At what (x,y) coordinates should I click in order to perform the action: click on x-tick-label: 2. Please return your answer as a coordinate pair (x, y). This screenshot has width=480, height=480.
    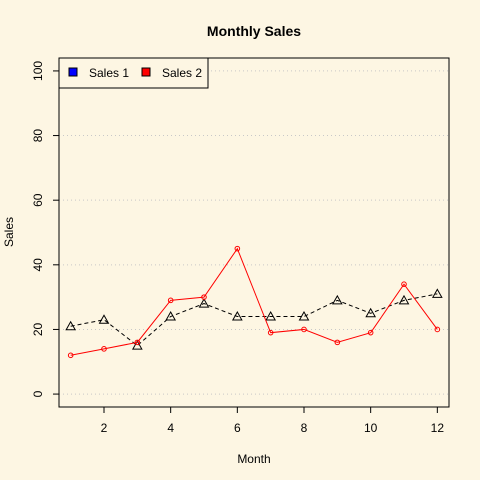
    Looking at the image, I should click on (104, 428).